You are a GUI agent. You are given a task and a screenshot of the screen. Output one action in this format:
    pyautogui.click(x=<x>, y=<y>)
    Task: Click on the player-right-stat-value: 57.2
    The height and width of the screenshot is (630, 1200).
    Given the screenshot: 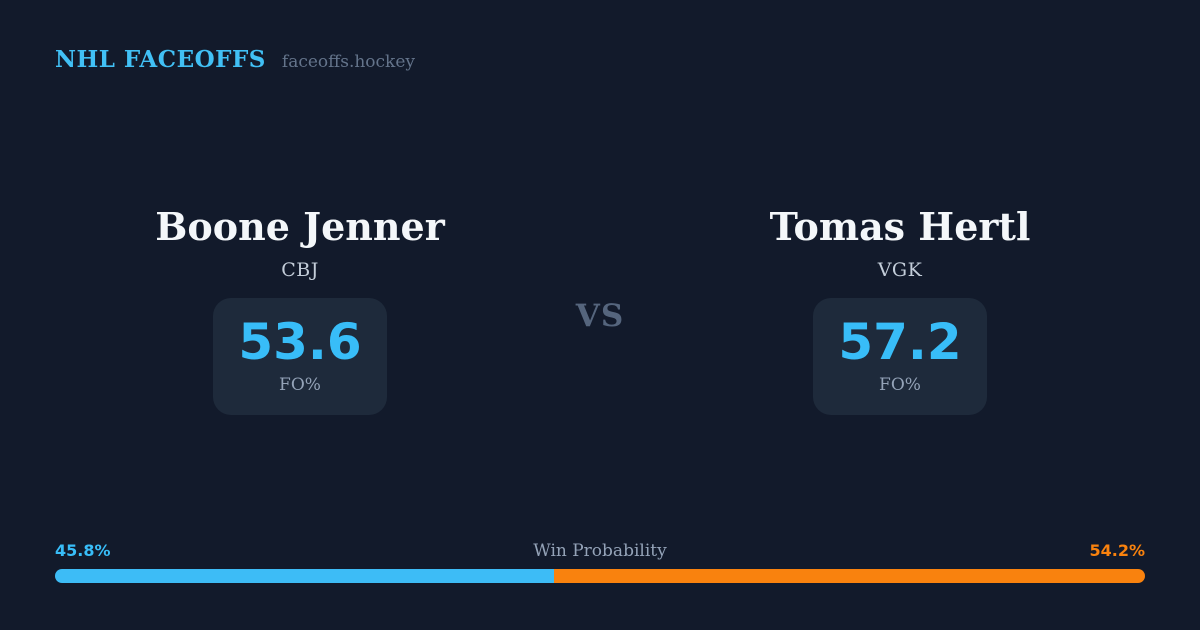 What is the action you would take?
    pyautogui.click(x=900, y=342)
    